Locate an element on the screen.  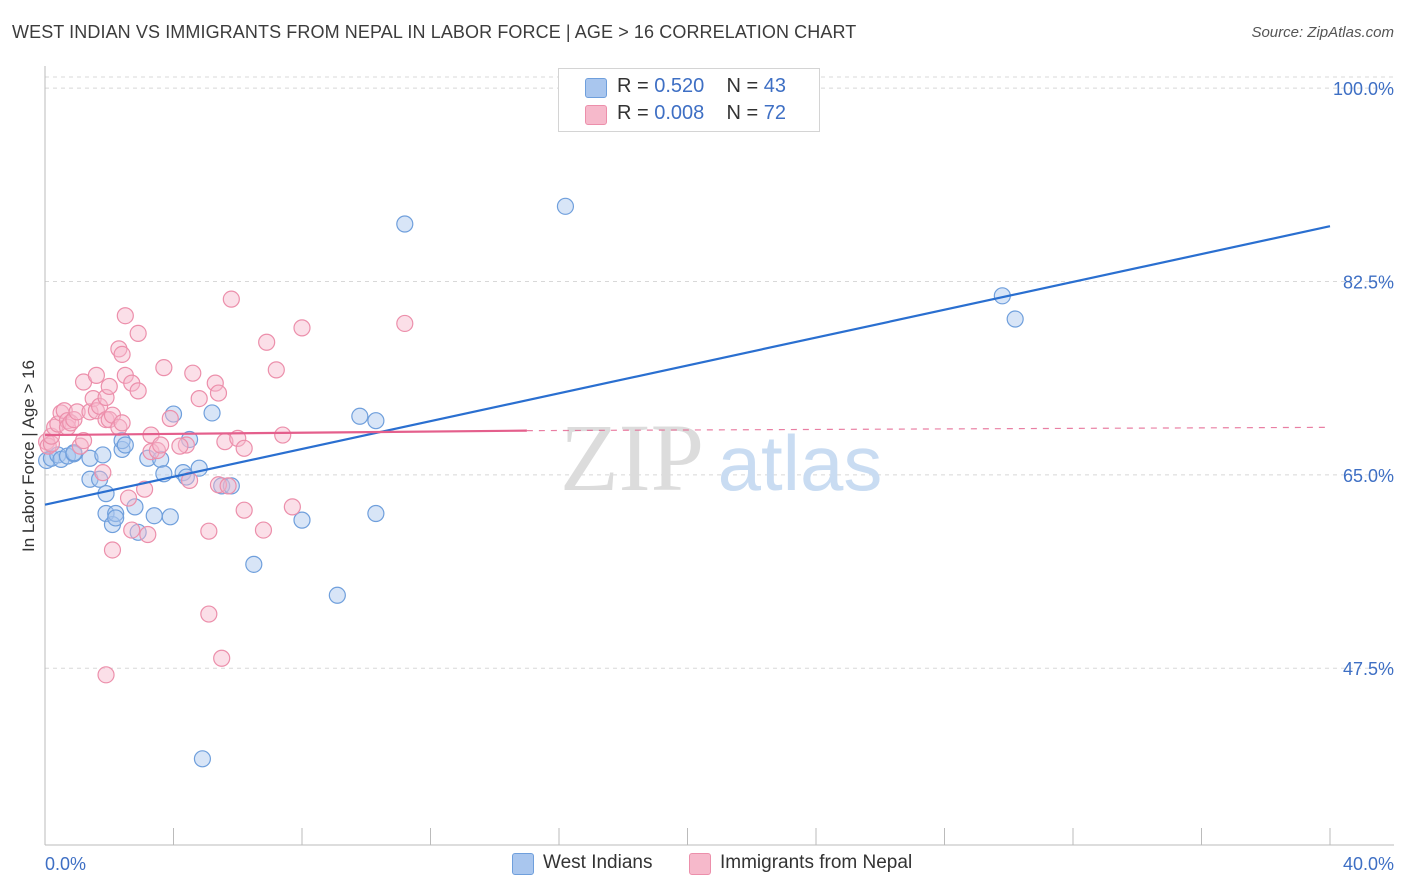
source-credit: Source: ZipAtlas.com is located at coordinates (1322, 32).